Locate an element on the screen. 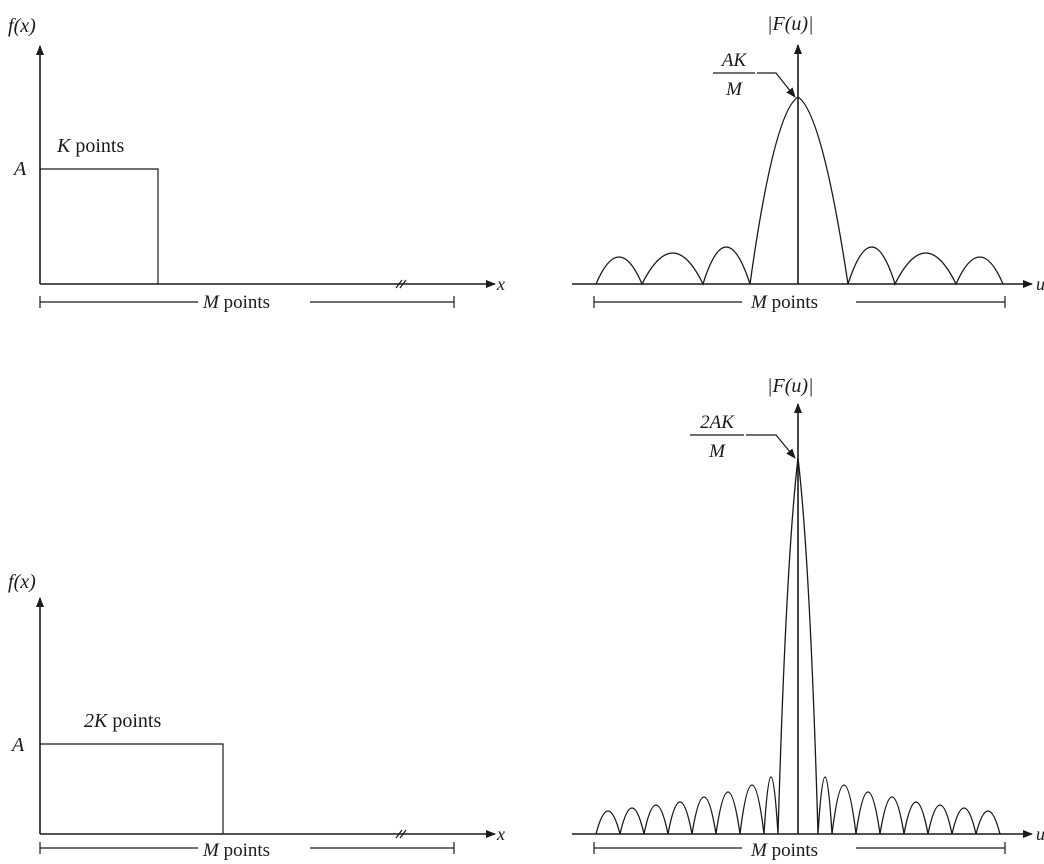 This screenshot has height=864, width=1044. svg-text: AK is located at coordinates (734, 60).